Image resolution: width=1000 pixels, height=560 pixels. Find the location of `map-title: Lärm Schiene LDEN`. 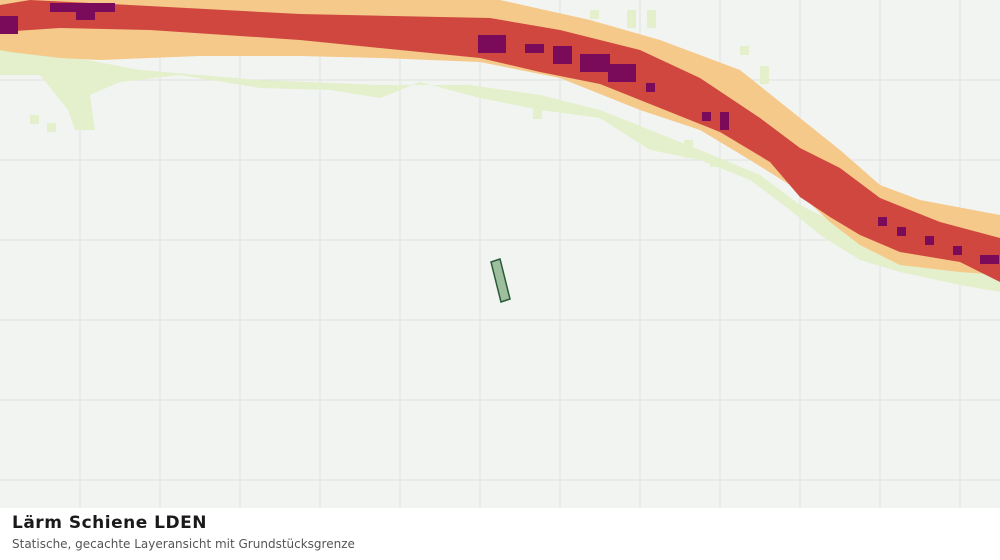

map-title: Lärm Schiene LDEN is located at coordinates (109, 523).